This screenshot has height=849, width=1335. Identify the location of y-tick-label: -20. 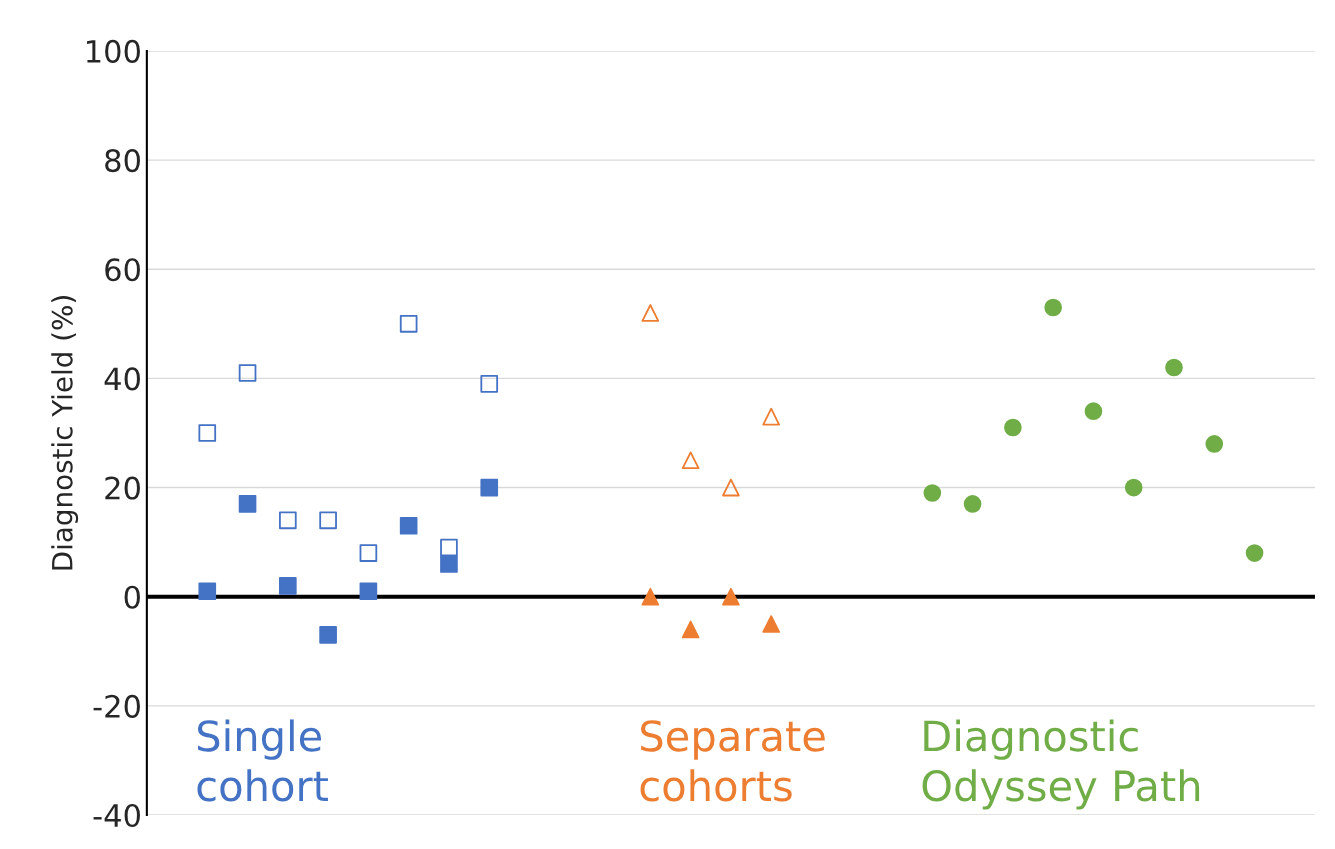
(116, 706).